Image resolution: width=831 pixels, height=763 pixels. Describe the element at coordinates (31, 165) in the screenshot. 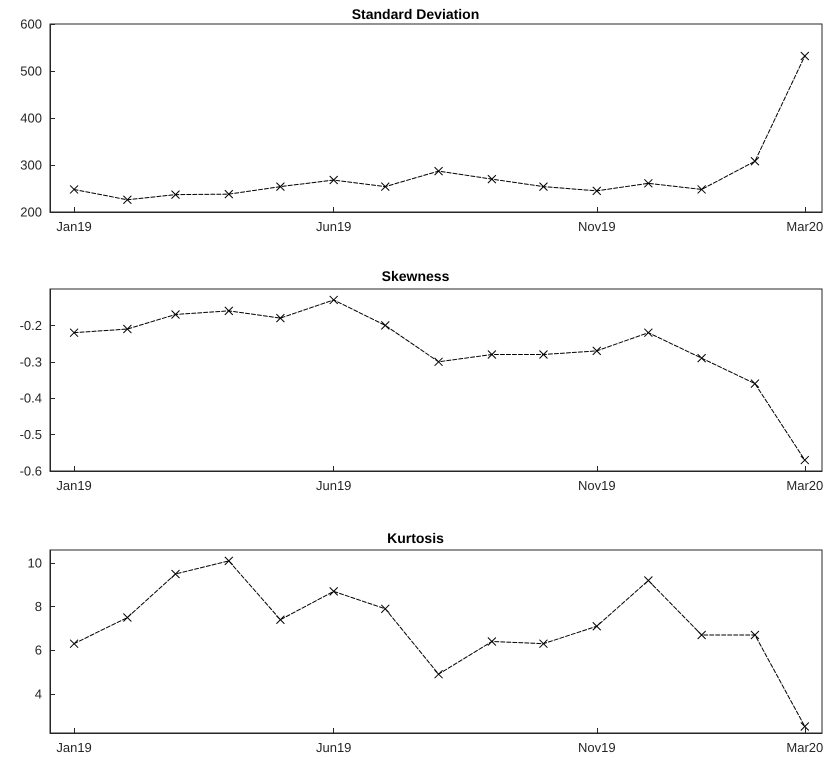

I see `y-tick-label: 300` at that location.